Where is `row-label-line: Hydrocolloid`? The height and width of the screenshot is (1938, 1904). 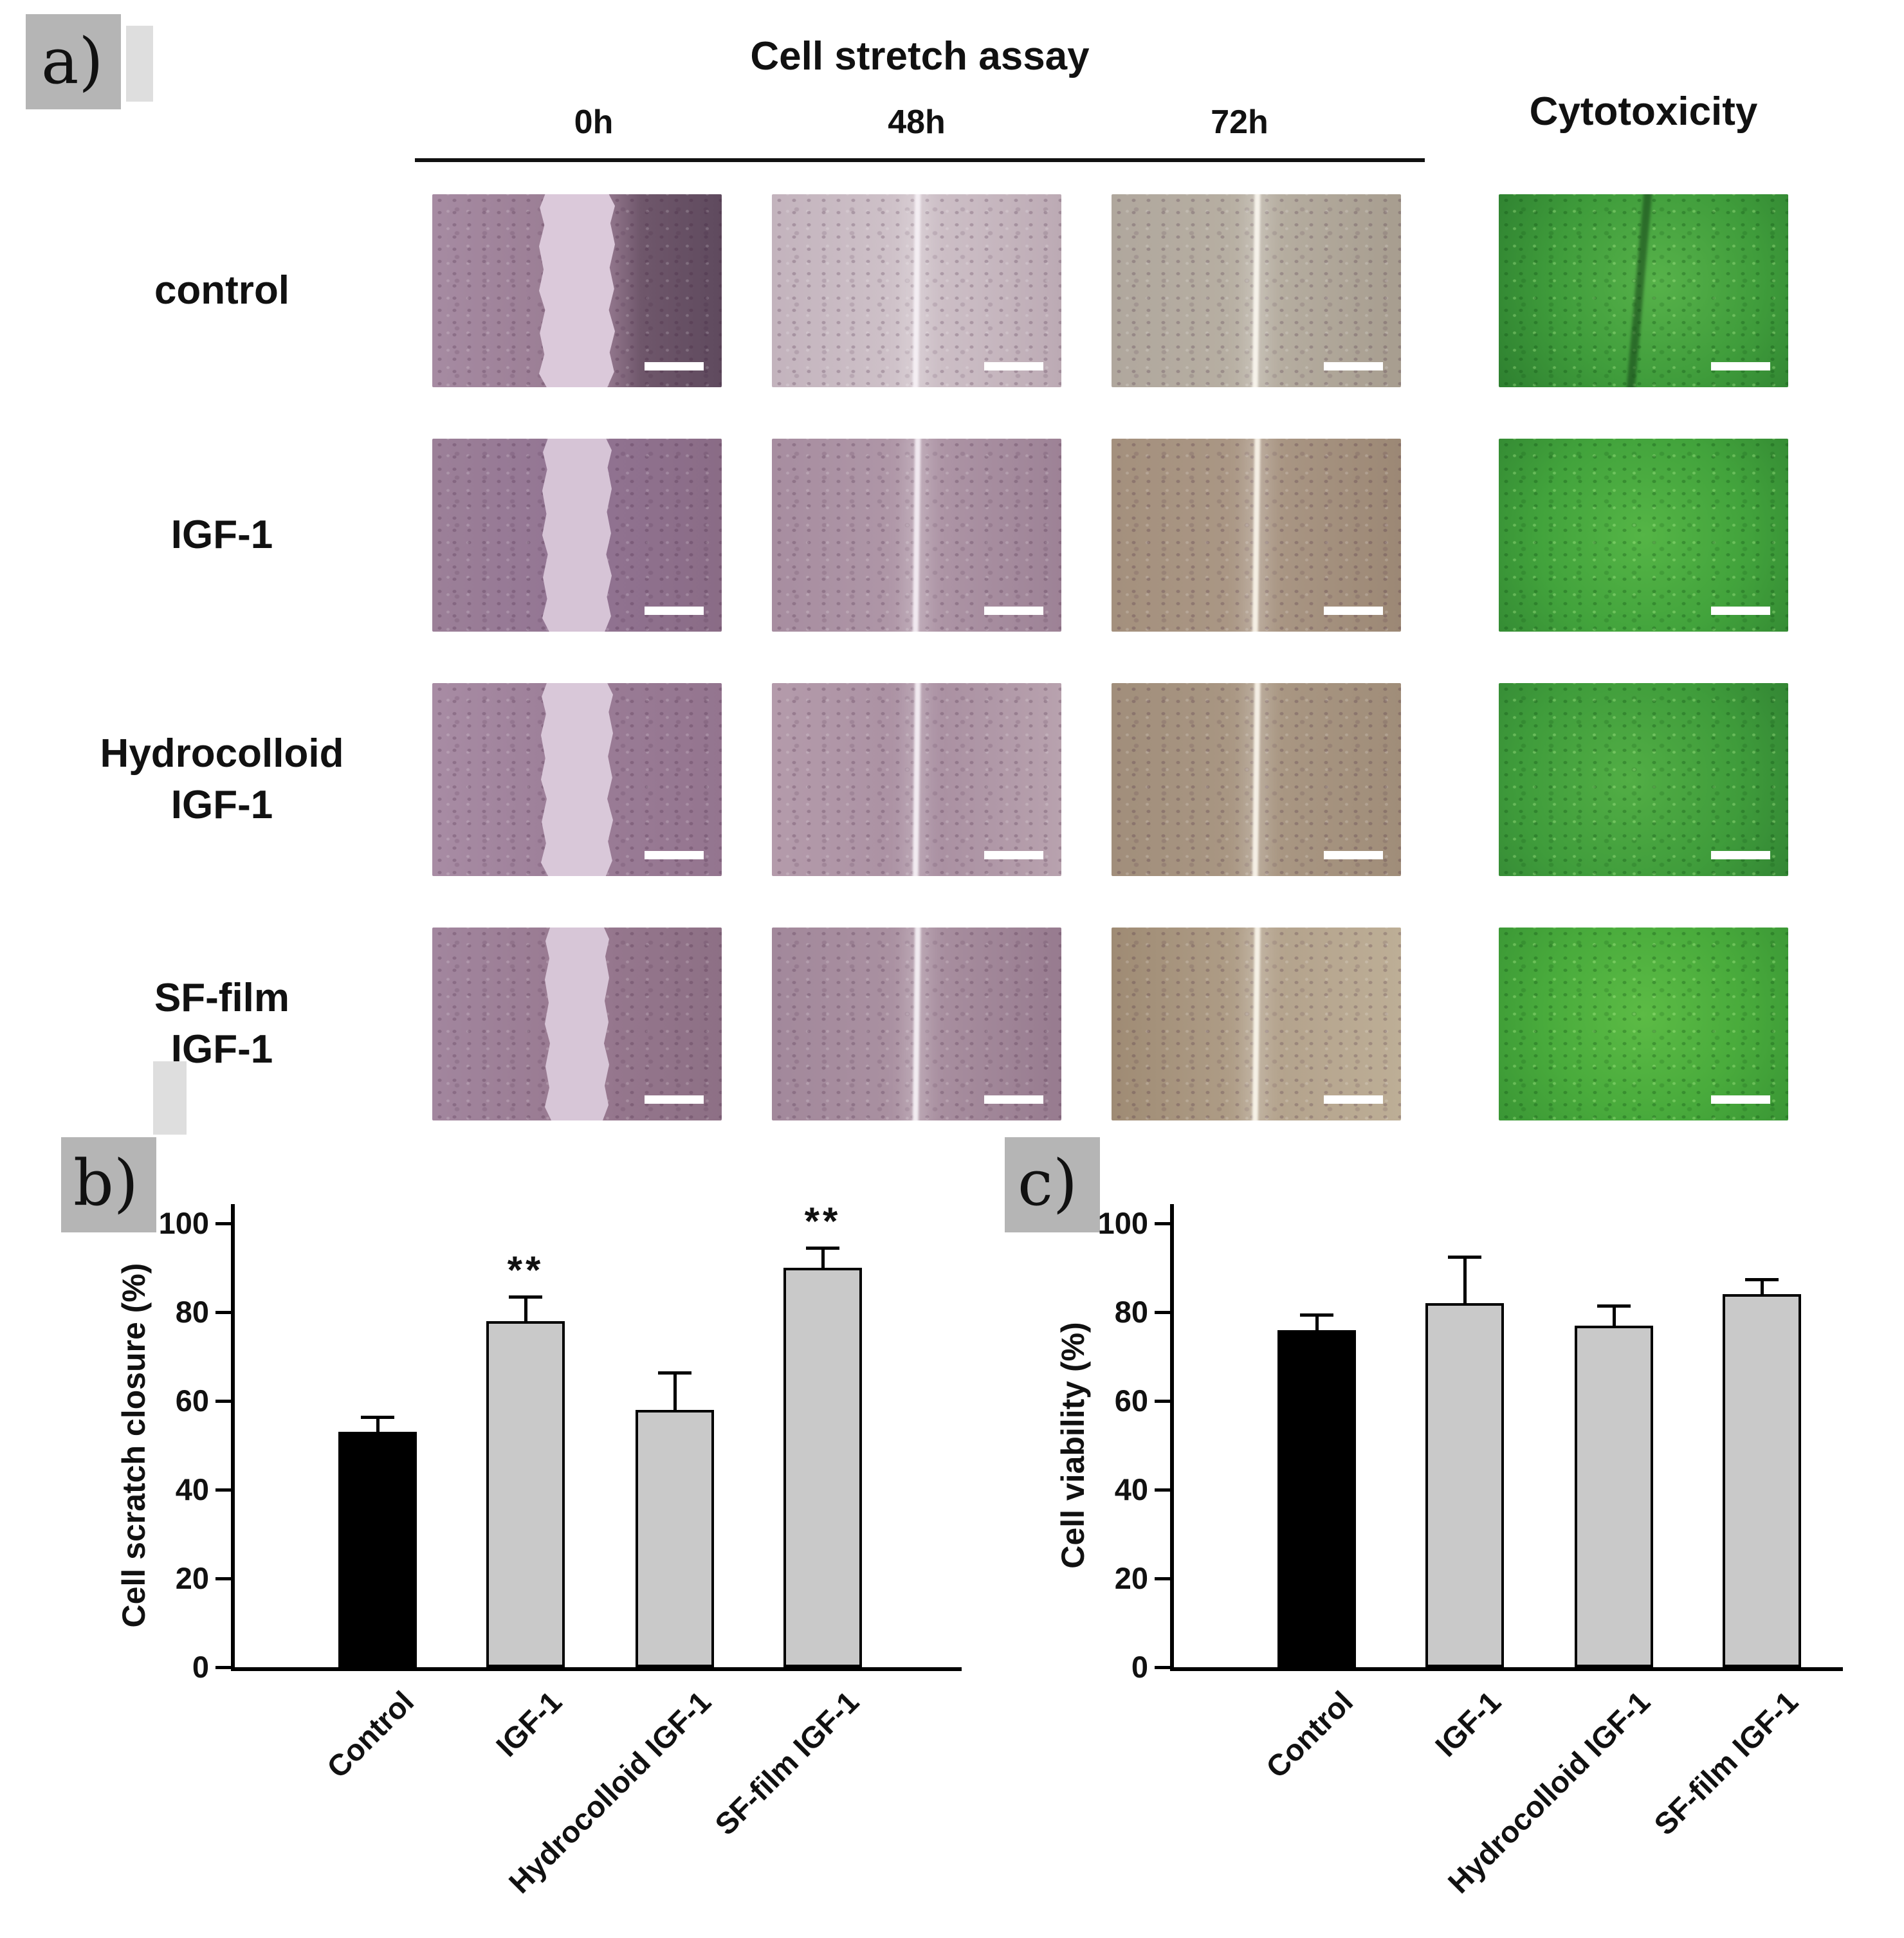
row-label-line: Hydrocolloid is located at coordinates (222, 753).